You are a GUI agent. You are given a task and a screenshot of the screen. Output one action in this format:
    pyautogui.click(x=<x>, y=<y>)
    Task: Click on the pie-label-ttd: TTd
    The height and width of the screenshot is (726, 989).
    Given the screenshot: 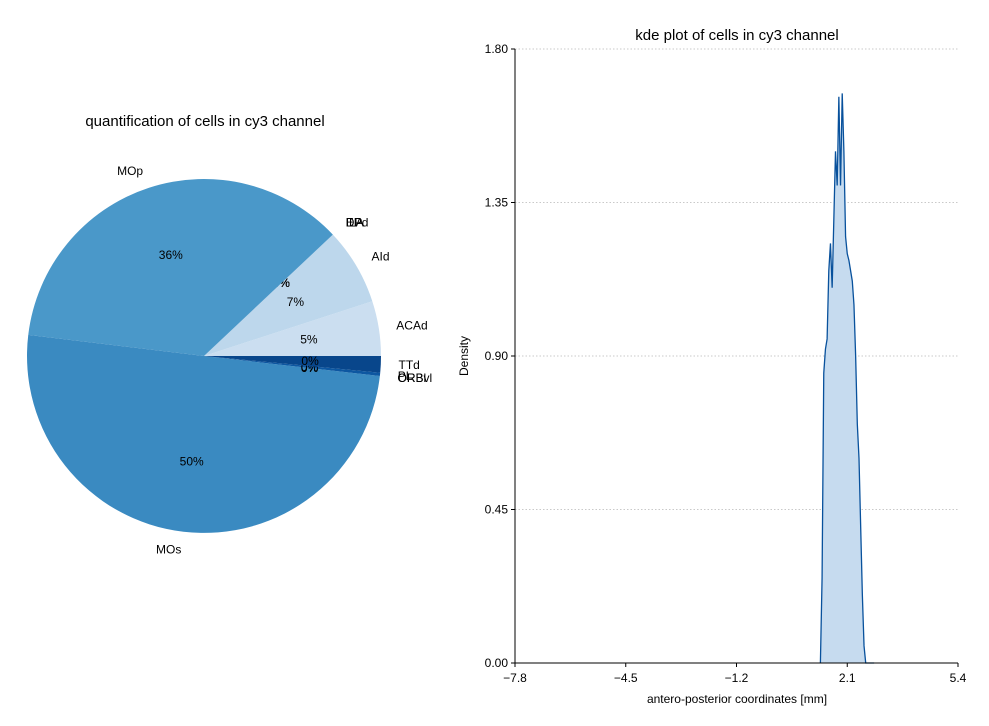 What is the action you would take?
    pyautogui.click(x=409, y=365)
    